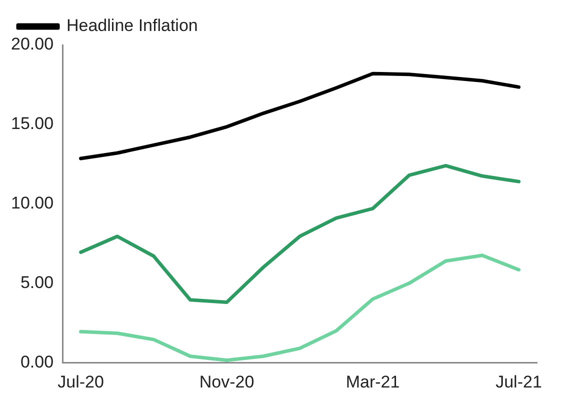 This screenshot has height=411, width=565. I want to click on y-tick-label: 10.00, so click(32, 202).